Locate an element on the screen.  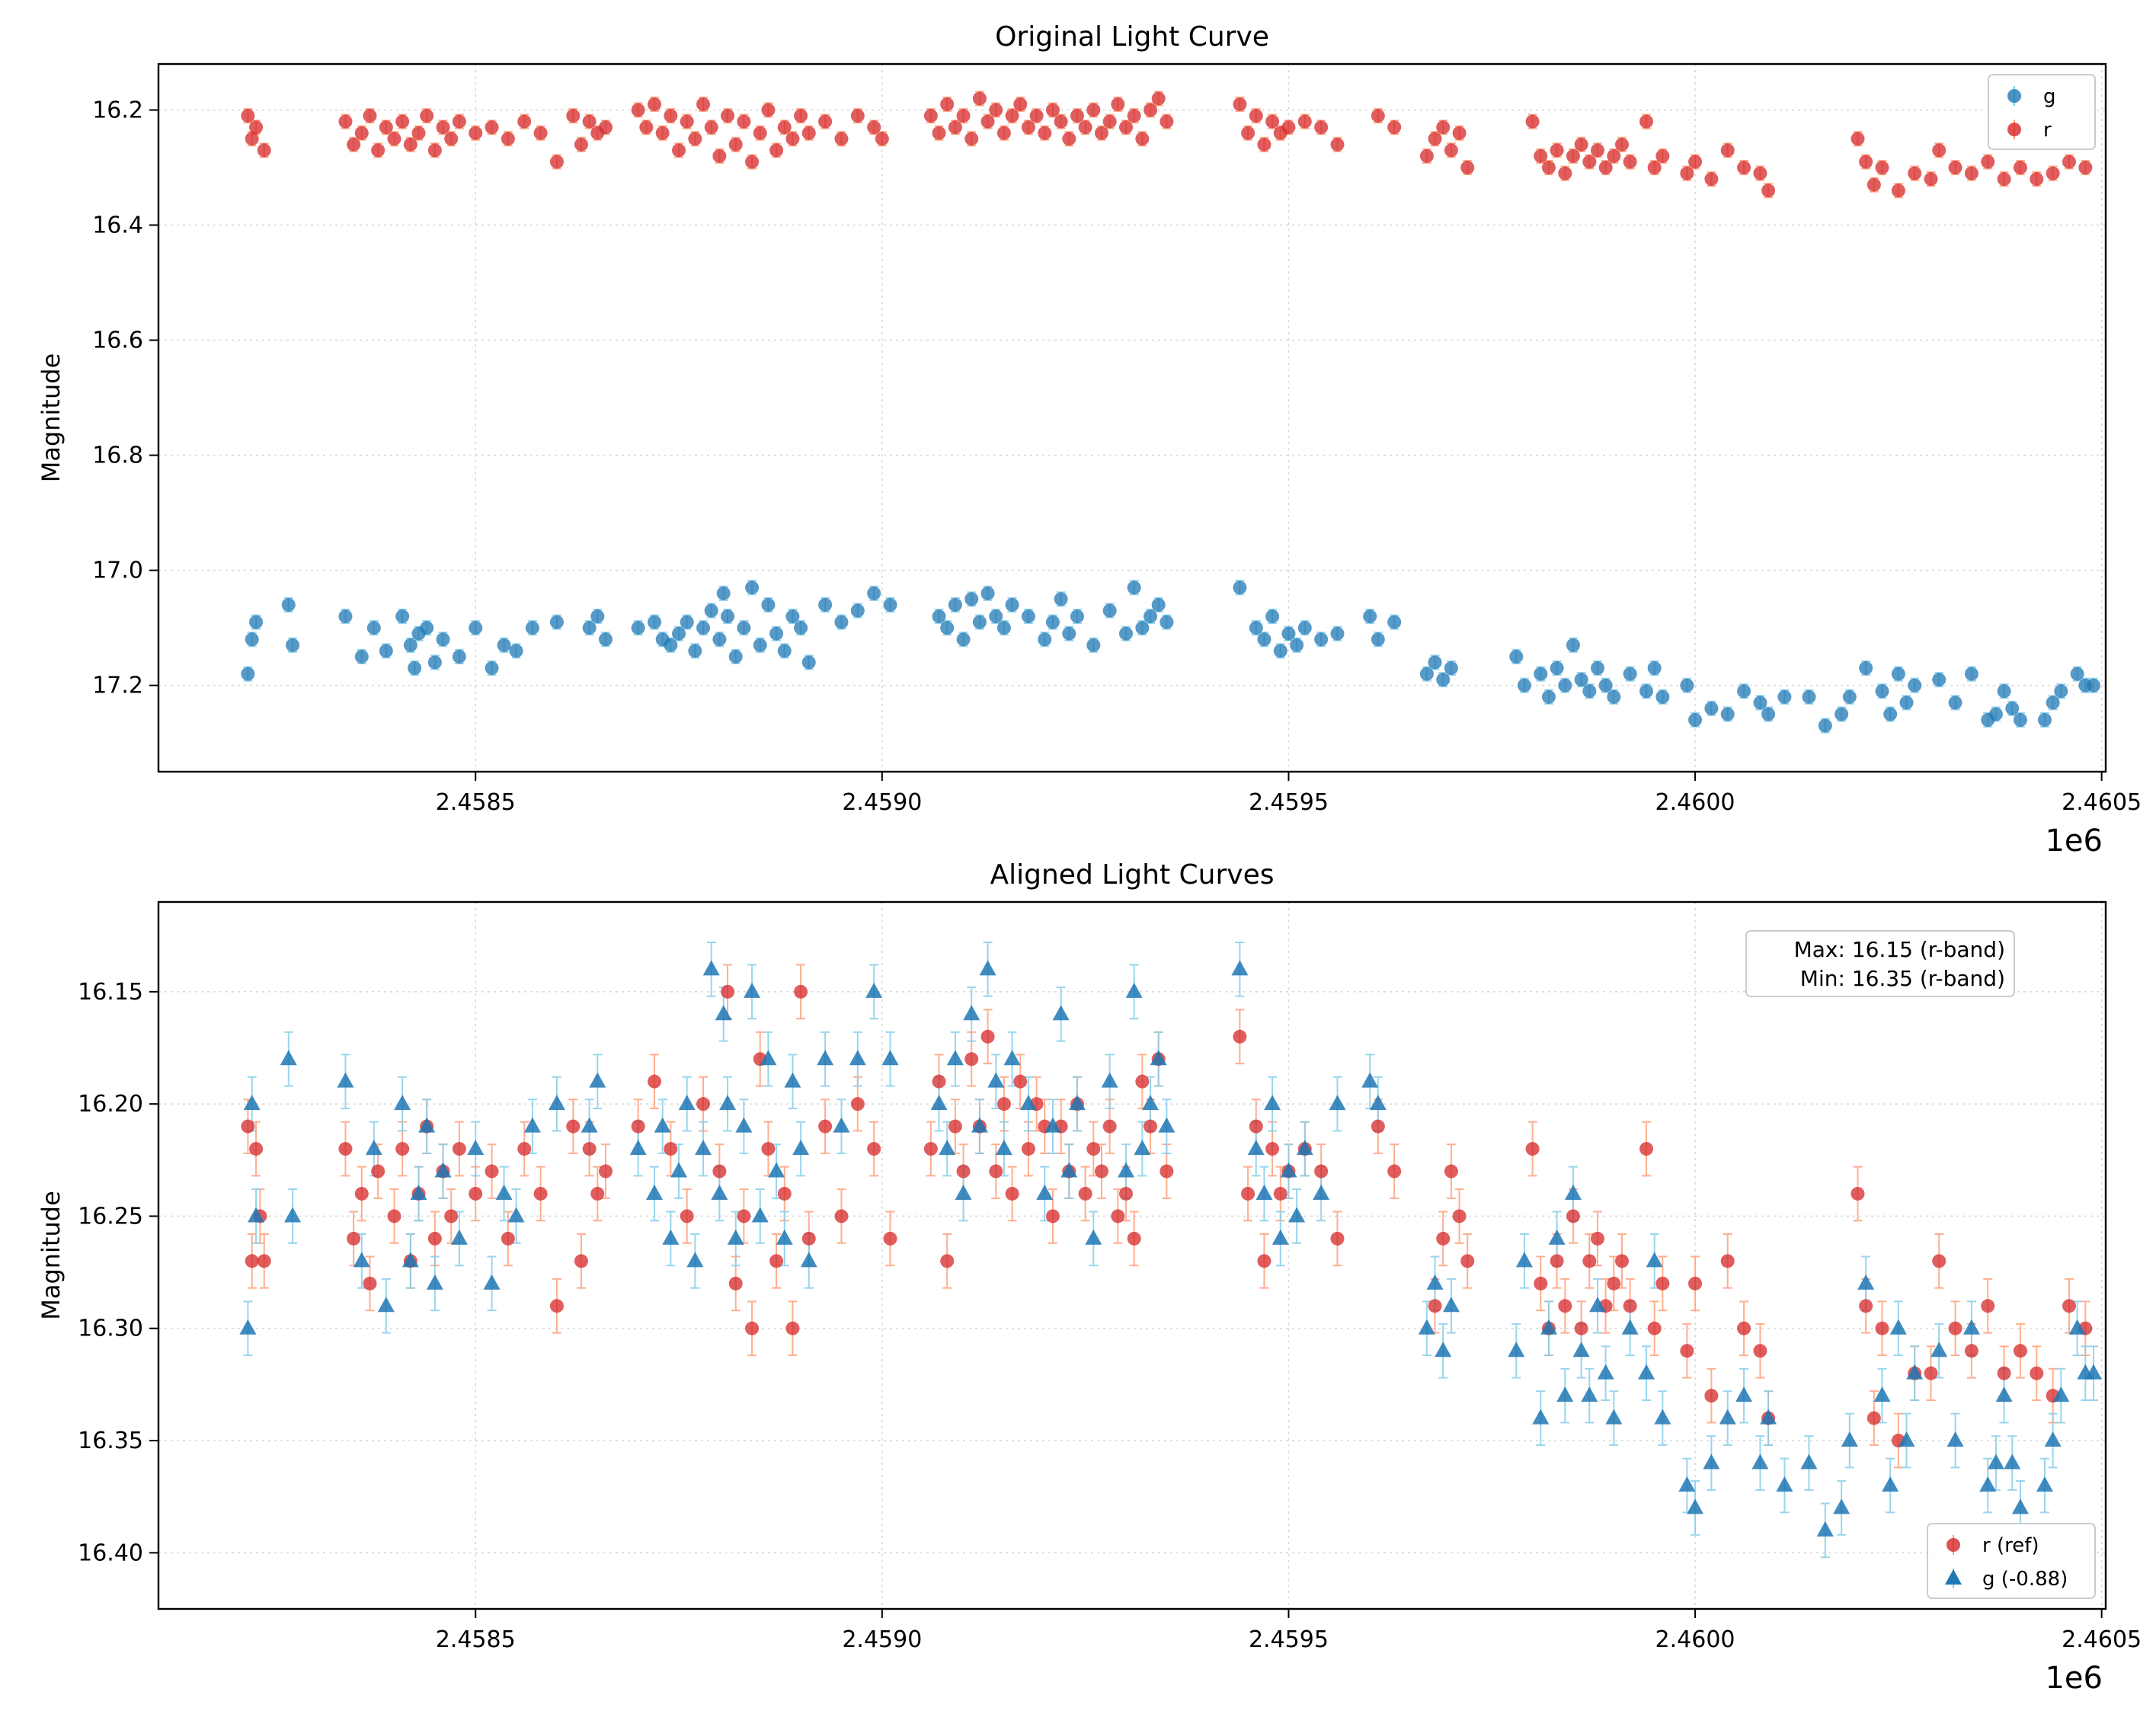
original-chart-title: Original Light Curve is located at coordinates (1132, 37).